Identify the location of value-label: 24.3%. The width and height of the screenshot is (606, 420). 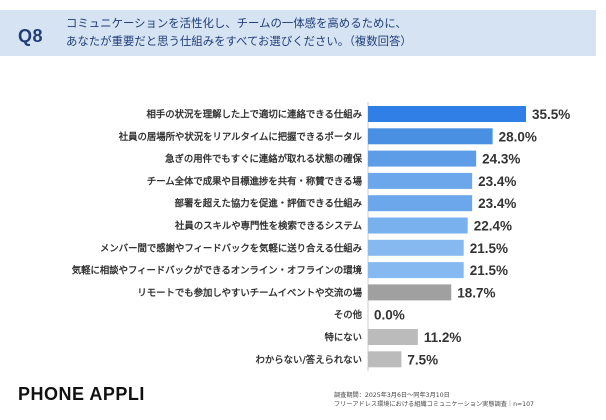
(501, 159).